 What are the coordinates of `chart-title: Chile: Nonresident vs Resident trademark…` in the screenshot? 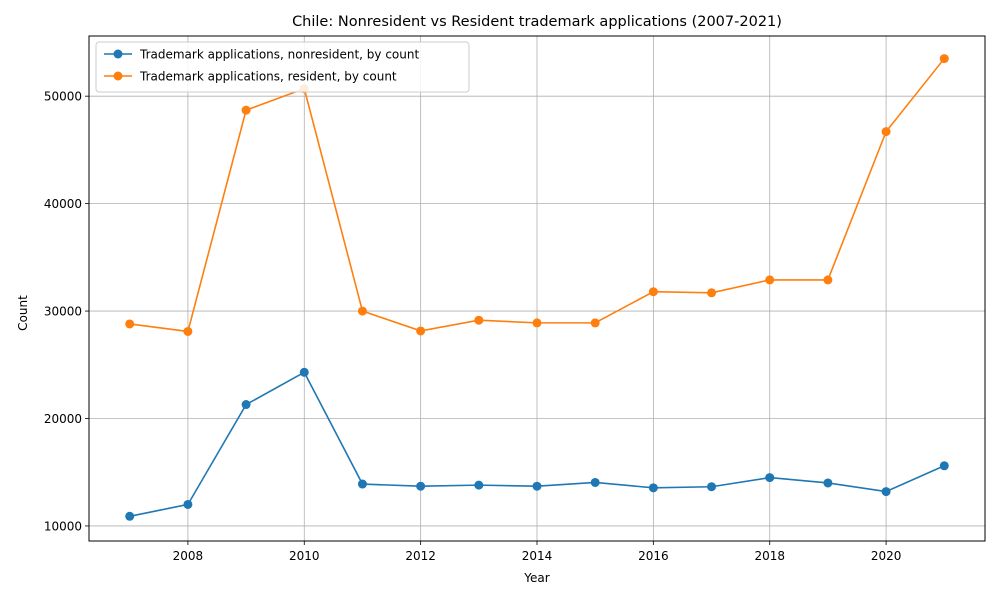 It's located at (537, 22).